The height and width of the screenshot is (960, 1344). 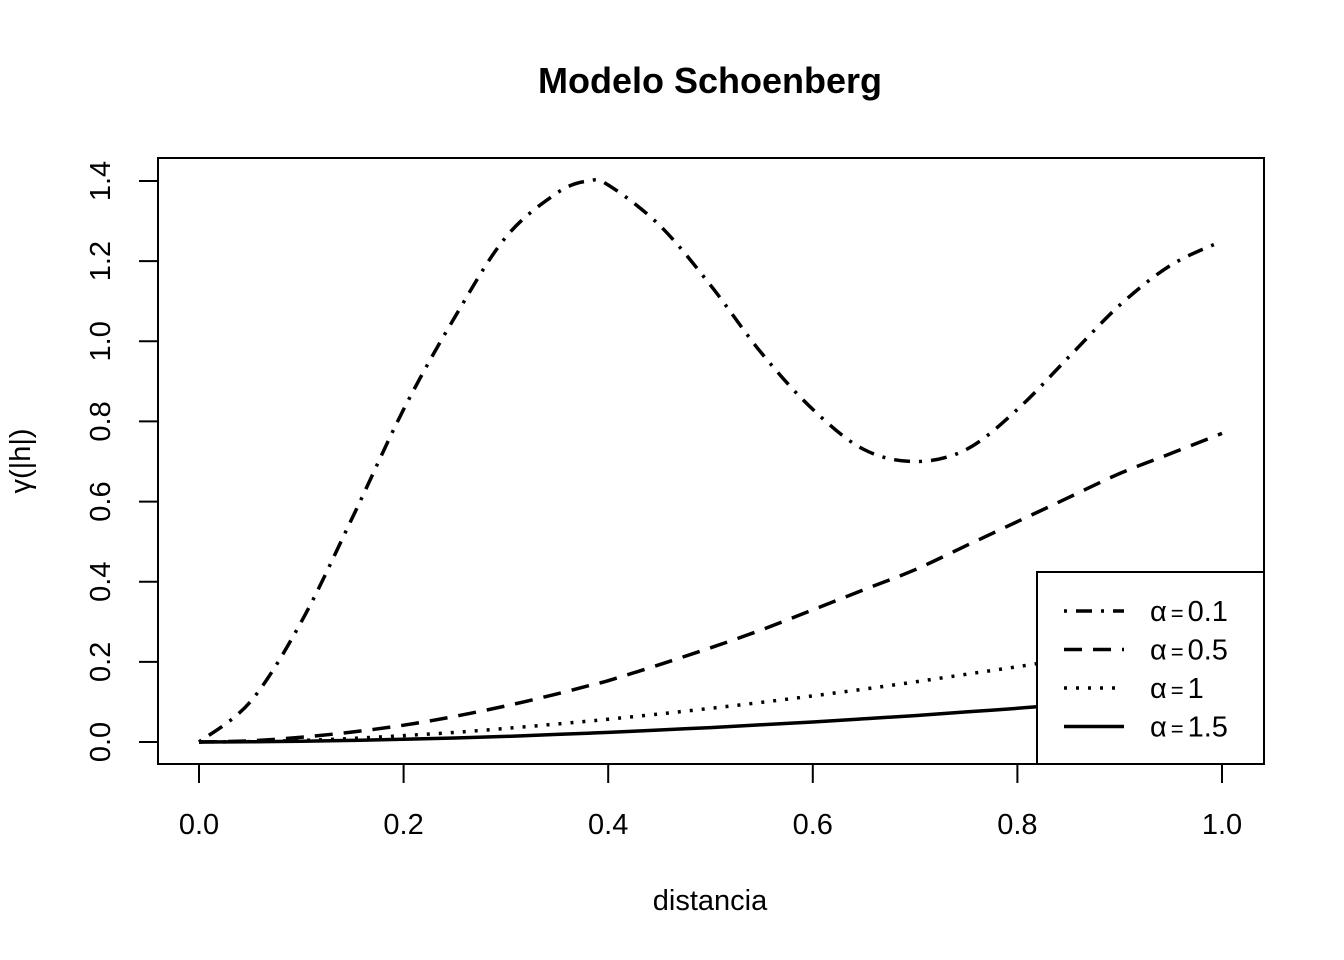 I want to click on legend-item: α = 0.5, so click(x=1146, y=651).